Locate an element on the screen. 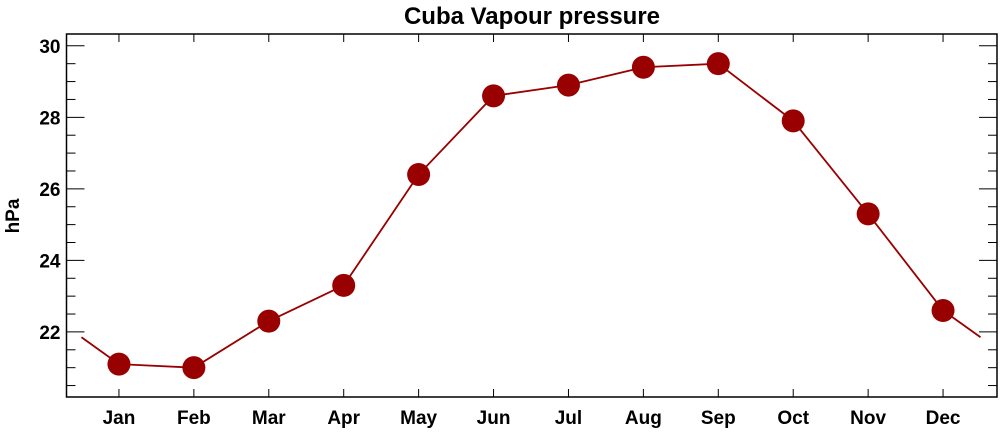  y-tick-label: 30 is located at coordinates (49, 47).